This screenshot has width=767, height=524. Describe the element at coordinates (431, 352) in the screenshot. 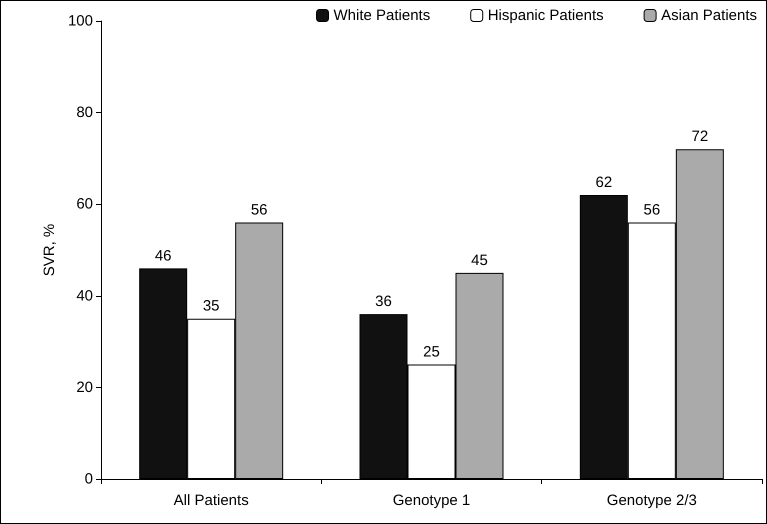

I see `data-label: 25` at that location.